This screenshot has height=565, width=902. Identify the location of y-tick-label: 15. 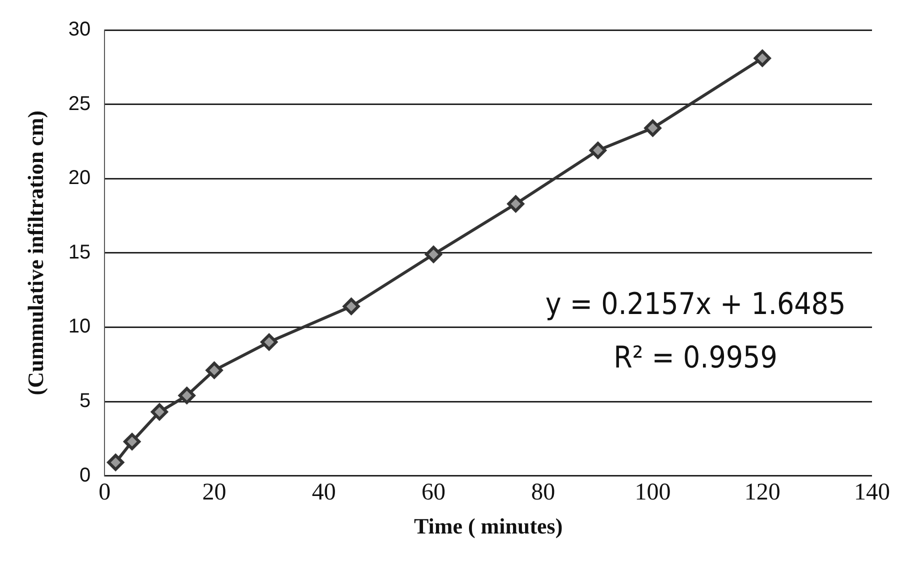
(79, 252).